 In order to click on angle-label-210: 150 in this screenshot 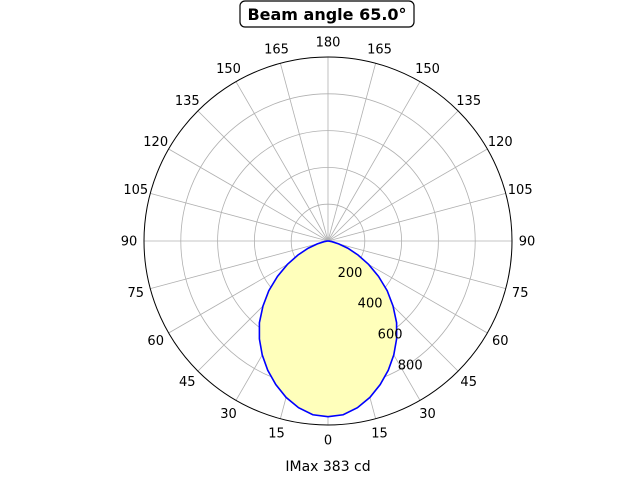, I will do `click(228, 69)`.